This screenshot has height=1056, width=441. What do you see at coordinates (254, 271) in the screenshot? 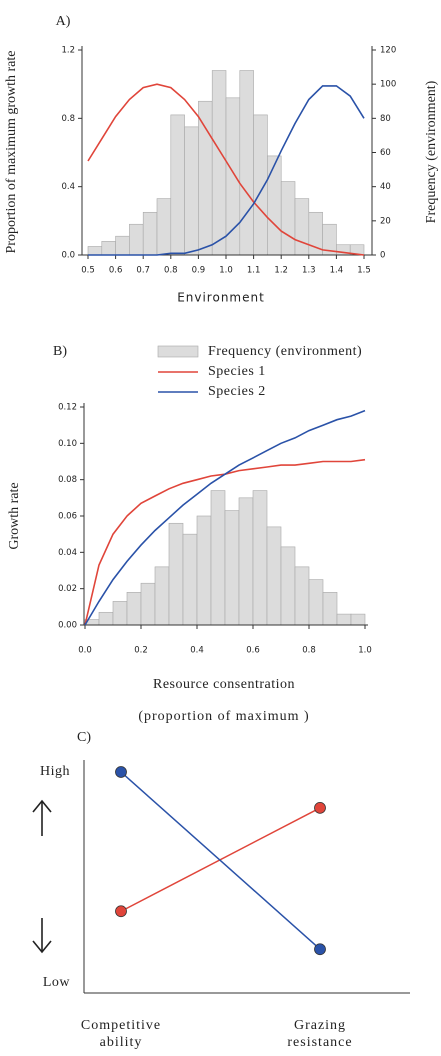
I see `x-tick-label: 1.1` at bounding box center [254, 271].